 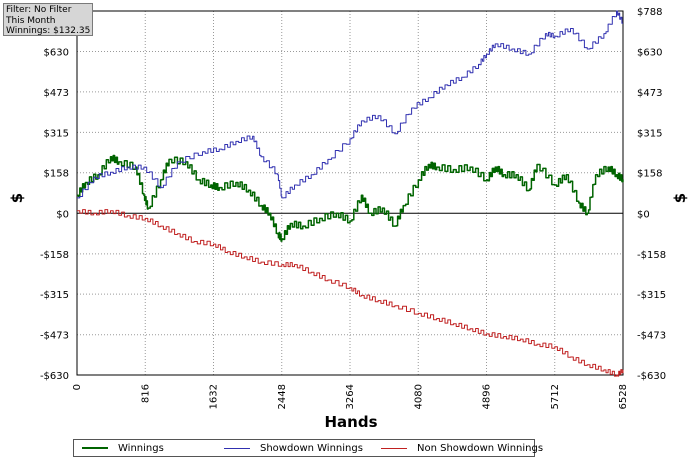 What do you see at coordinates (480, 448) in the screenshot?
I see `legend-label-non-showdown: Non Showdown Winnings` at bounding box center [480, 448].